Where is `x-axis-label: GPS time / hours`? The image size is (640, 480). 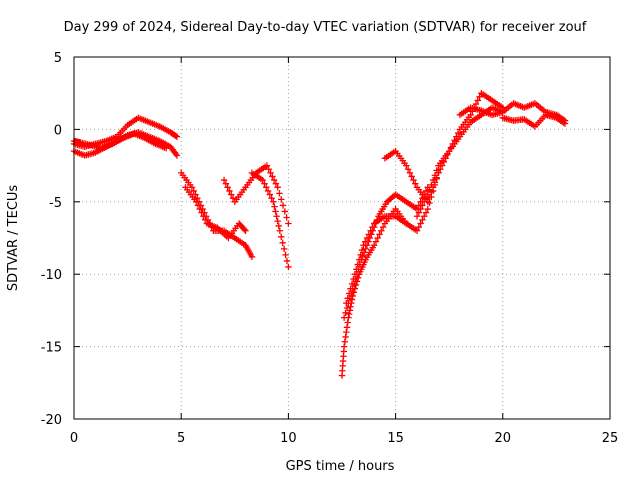 x-axis-label: GPS time / hours is located at coordinates (340, 466).